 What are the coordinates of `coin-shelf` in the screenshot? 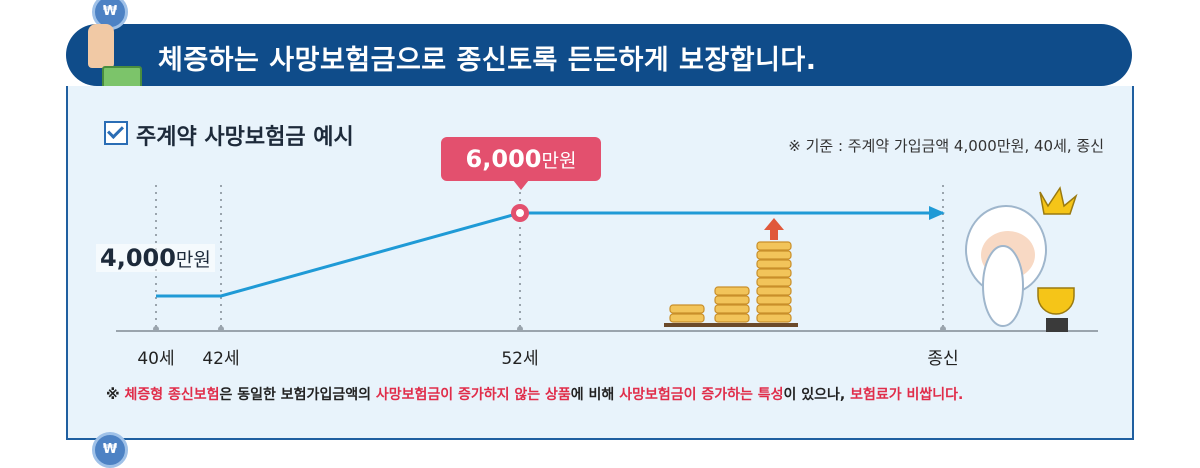 It's located at (731, 325).